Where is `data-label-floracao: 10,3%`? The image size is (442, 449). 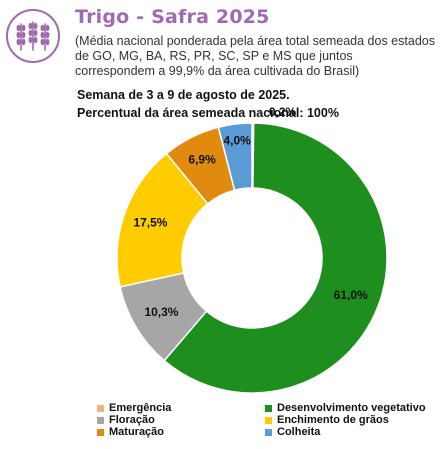 data-label-floracao: 10,3% is located at coordinates (161, 312).